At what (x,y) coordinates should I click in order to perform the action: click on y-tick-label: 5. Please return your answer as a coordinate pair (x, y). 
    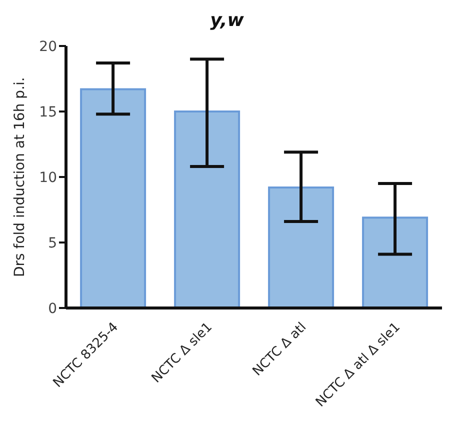
    Looking at the image, I should click on (52, 243).